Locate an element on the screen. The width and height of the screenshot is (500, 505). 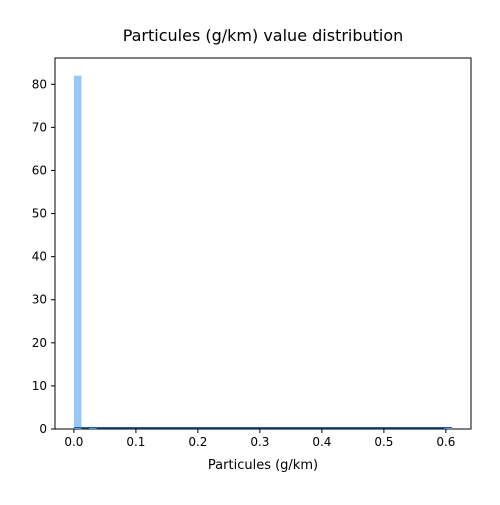
y-tick-label: 80 is located at coordinates (39, 84).